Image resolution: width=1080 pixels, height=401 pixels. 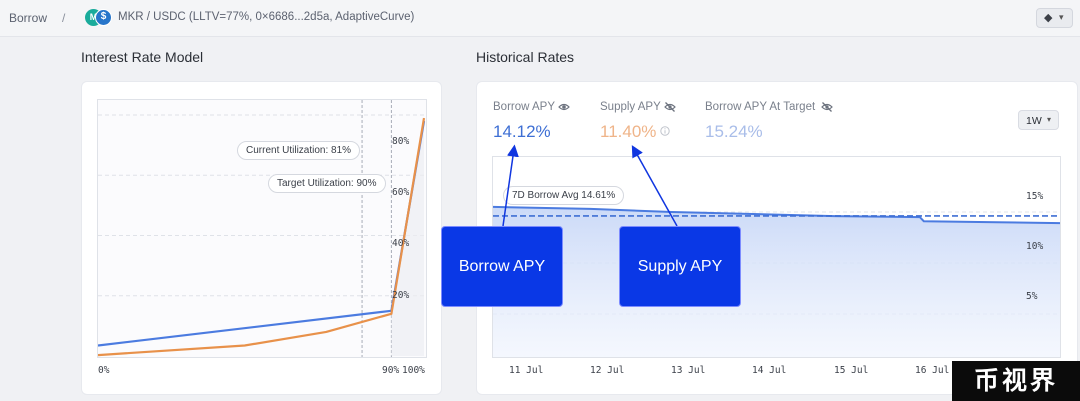 I want to click on supply-apy-value: 11.40%, so click(x=628, y=131).